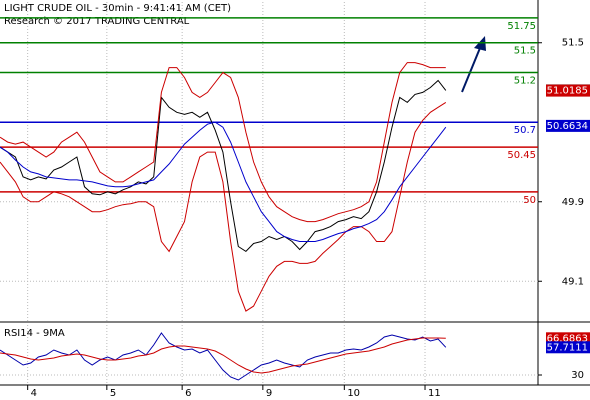 Image resolution: width=590 pixels, height=400 pixels. I want to click on y-tick-label: 49.9, so click(573, 202).